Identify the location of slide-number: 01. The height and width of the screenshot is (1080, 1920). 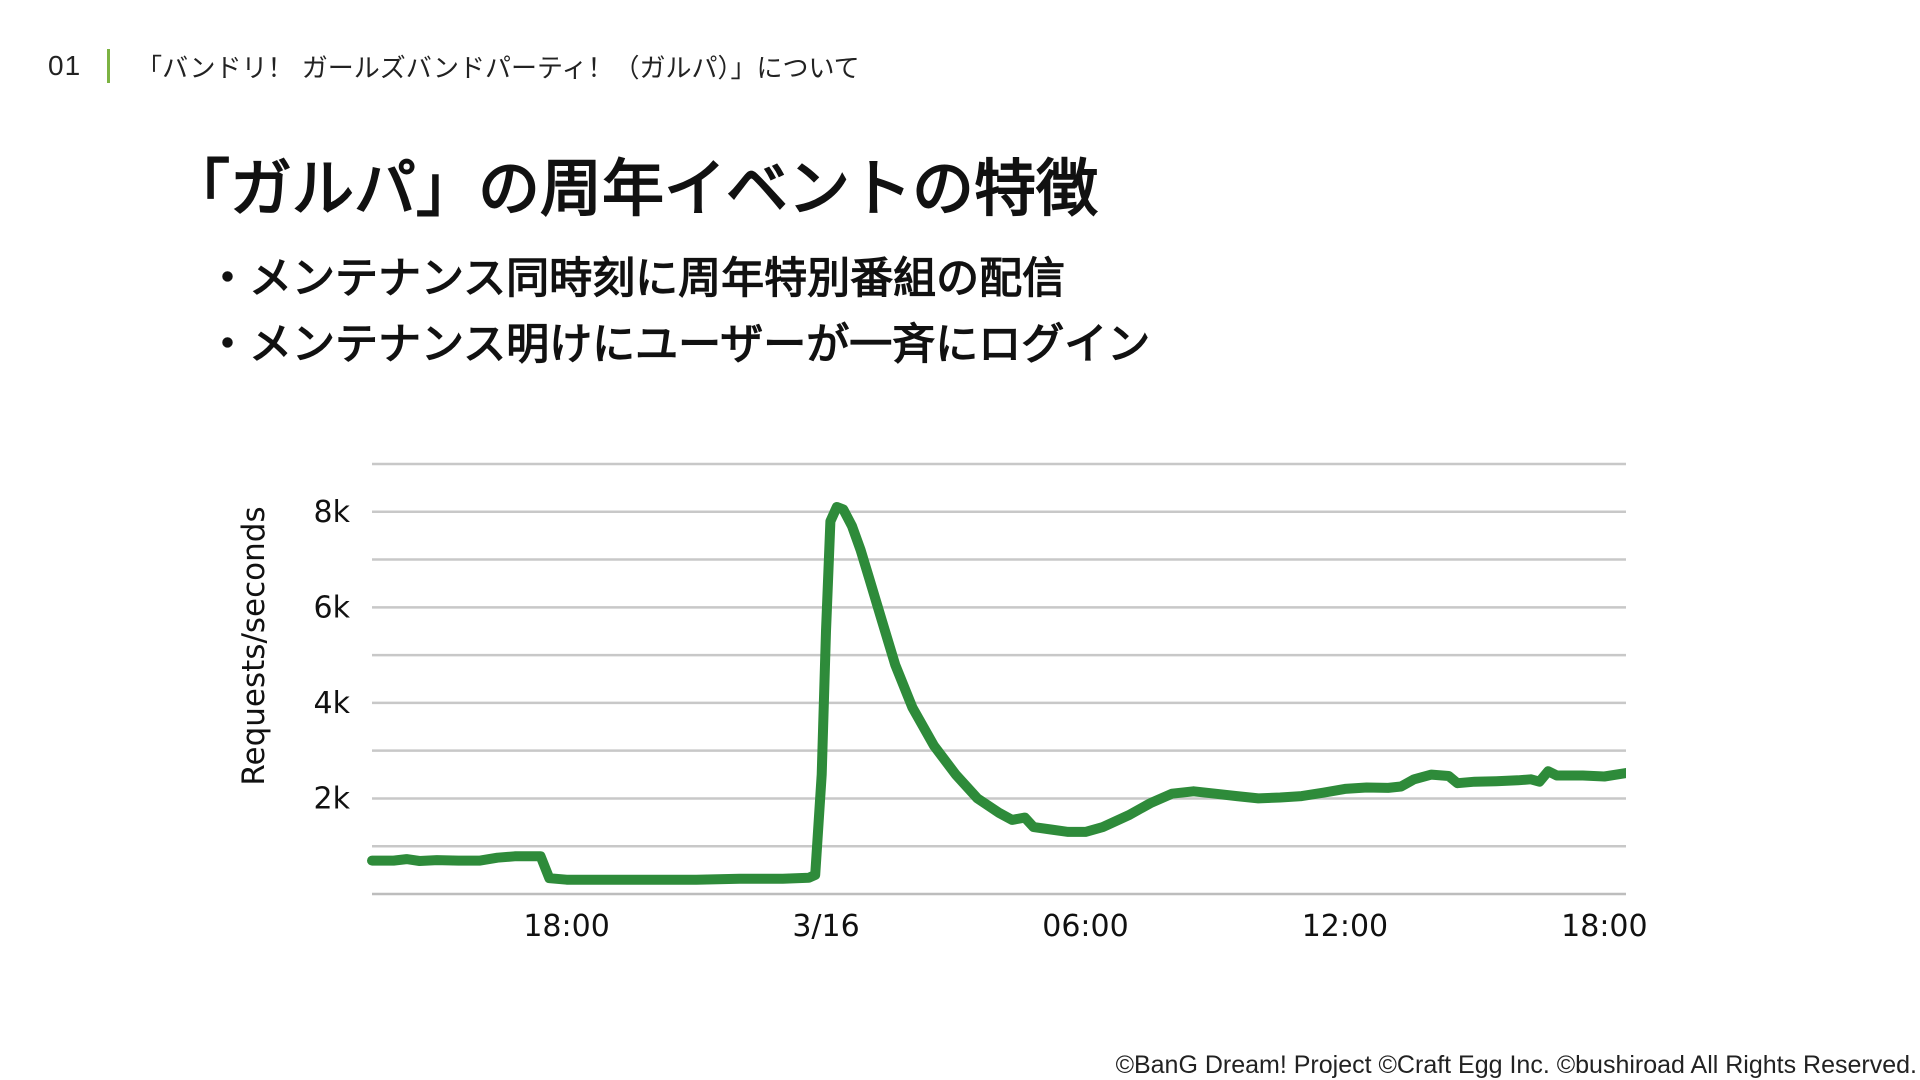
(65, 65).